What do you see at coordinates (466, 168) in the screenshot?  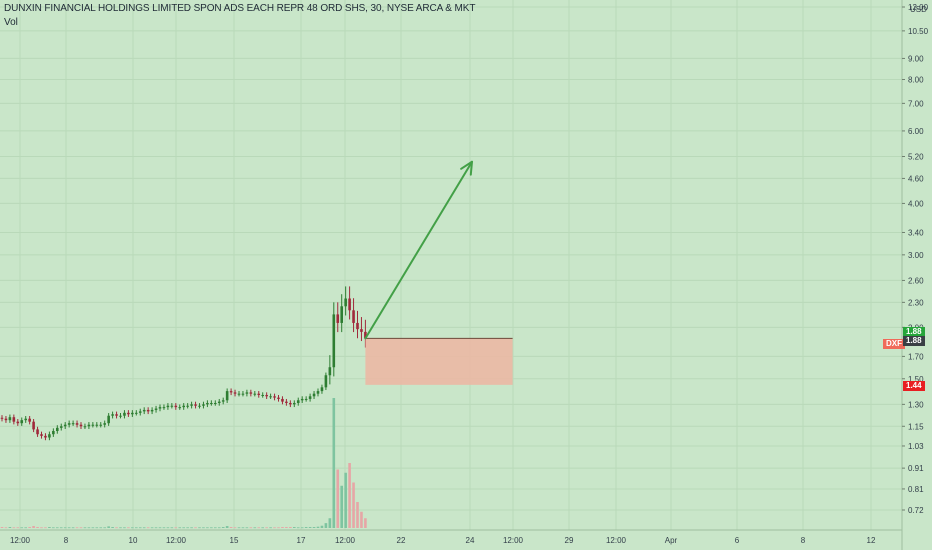 I see `projection-arrow-head` at bounding box center [466, 168].